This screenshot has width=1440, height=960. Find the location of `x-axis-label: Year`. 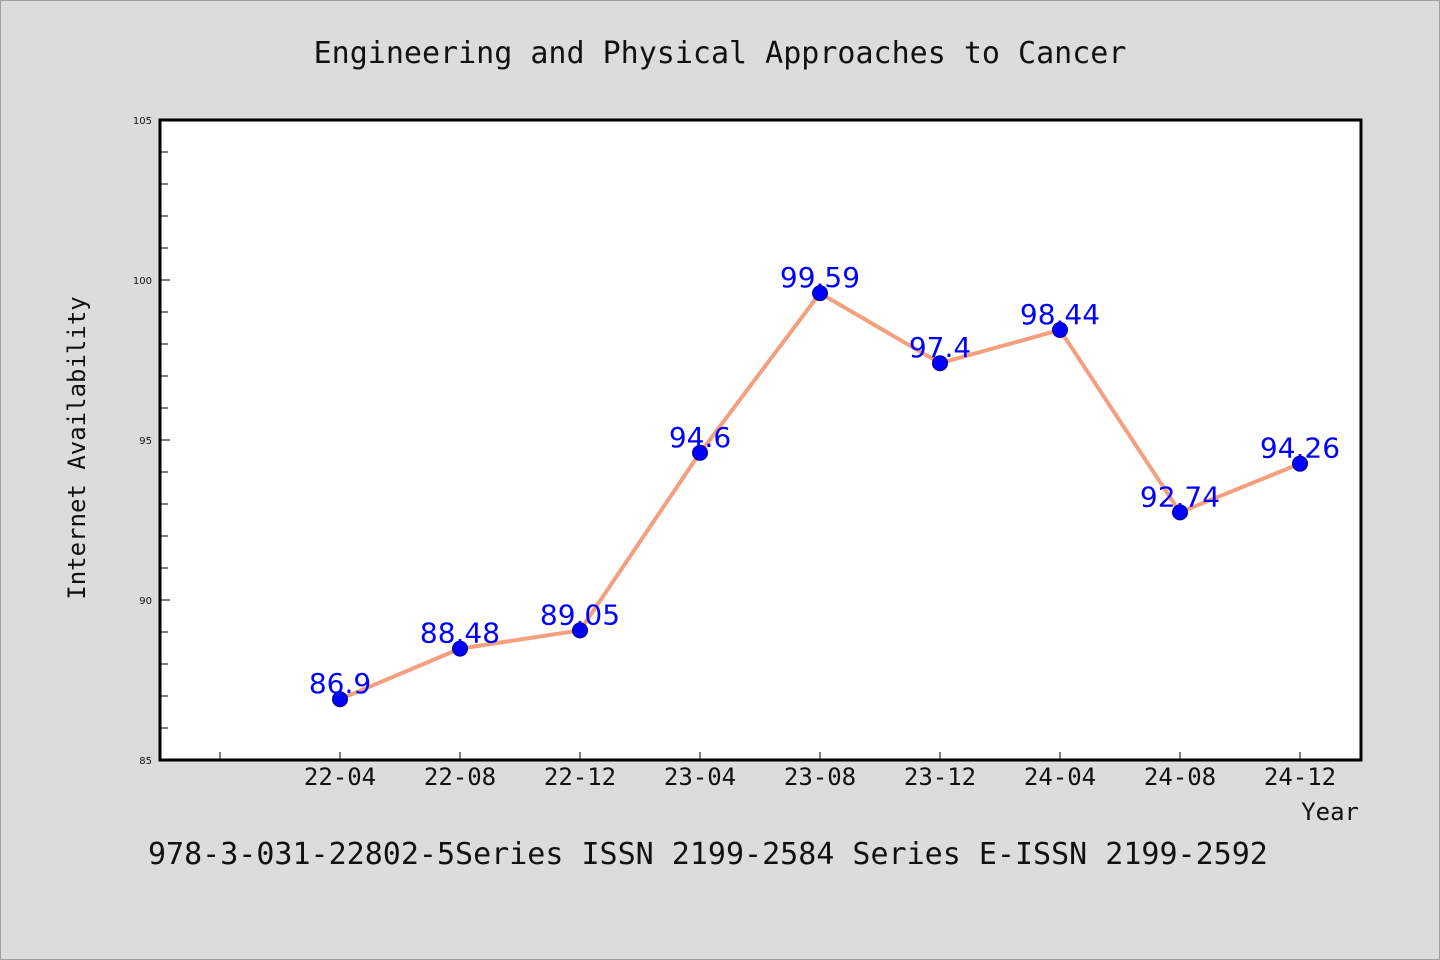

x-axis-label: Year is located at coordinates (1330, 812).